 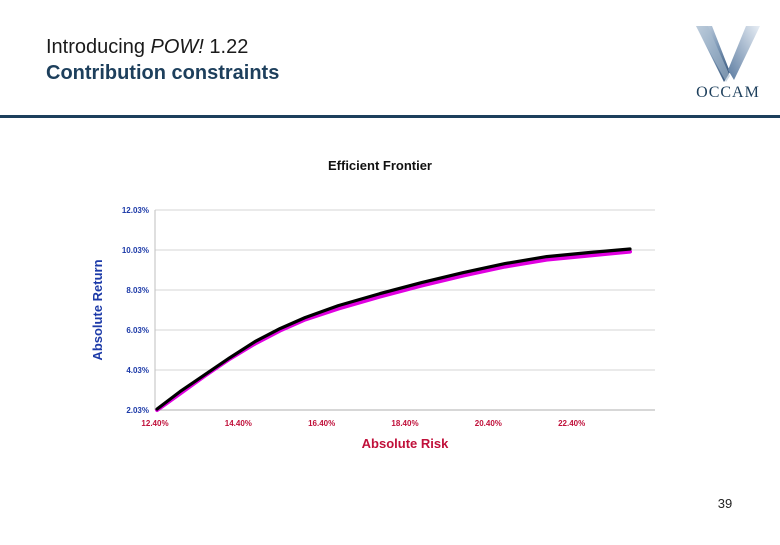 What do you see at coordinates (728, 54) in the screenshot?
I see `occam-v-logo-icon` at bounding box center [728, 54].